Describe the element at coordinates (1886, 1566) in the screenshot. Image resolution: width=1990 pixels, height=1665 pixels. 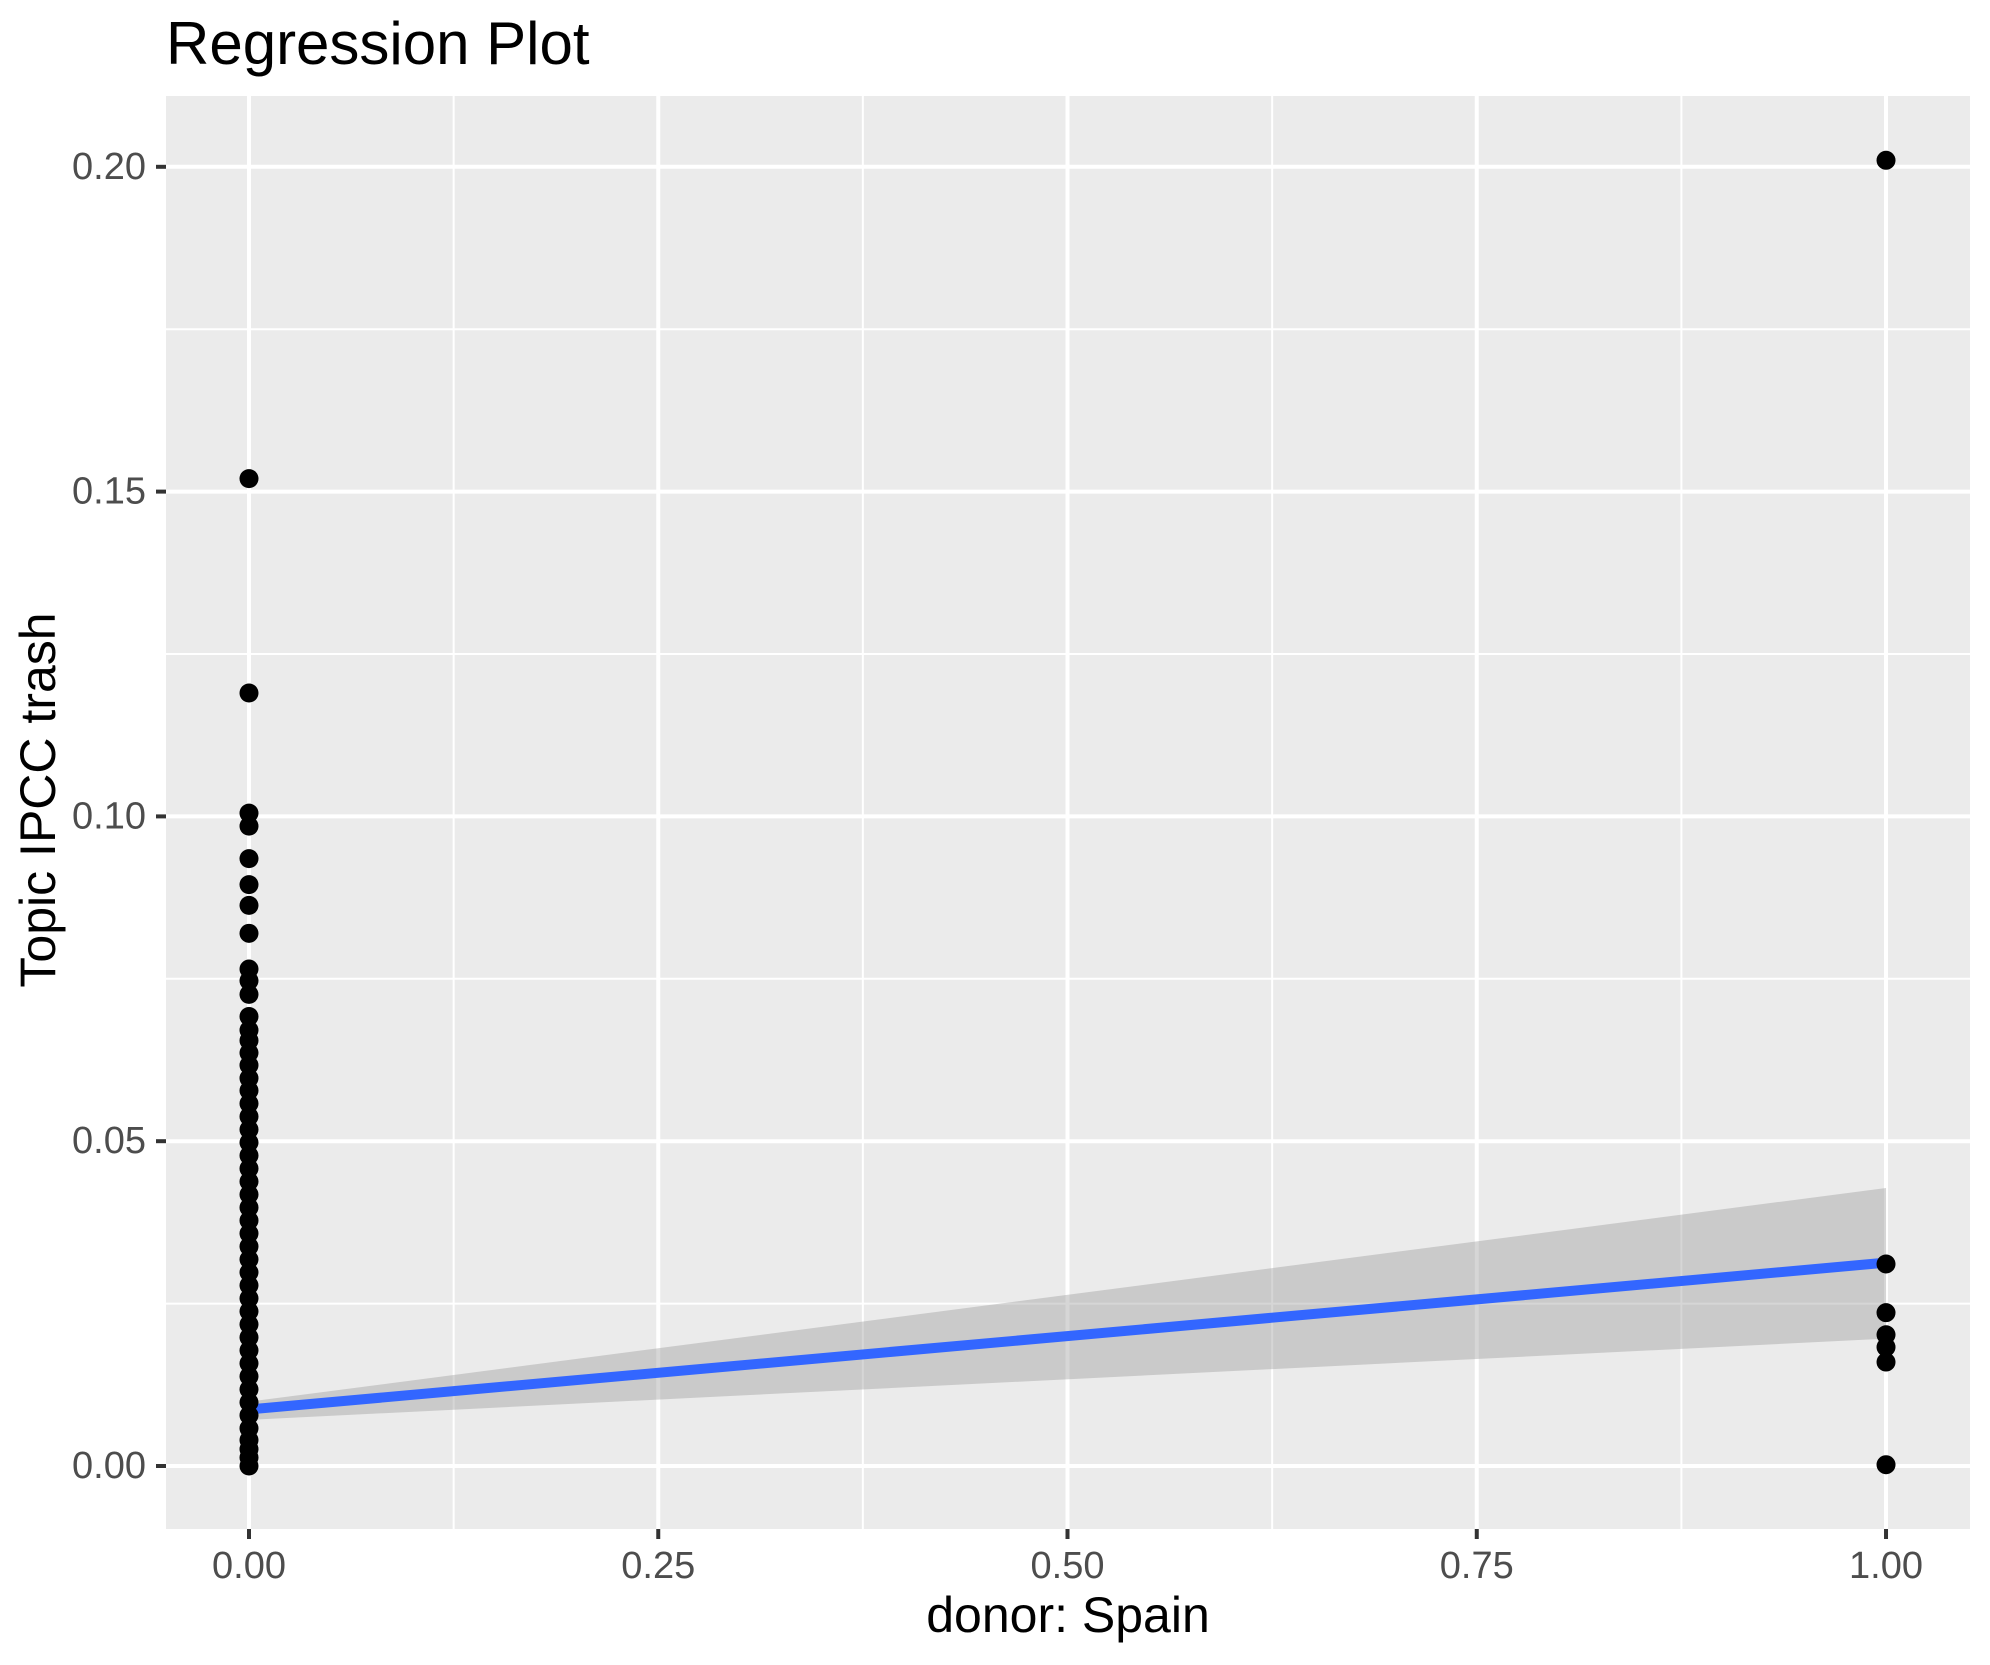
I see `x-tick-label: 1.00` at that location.